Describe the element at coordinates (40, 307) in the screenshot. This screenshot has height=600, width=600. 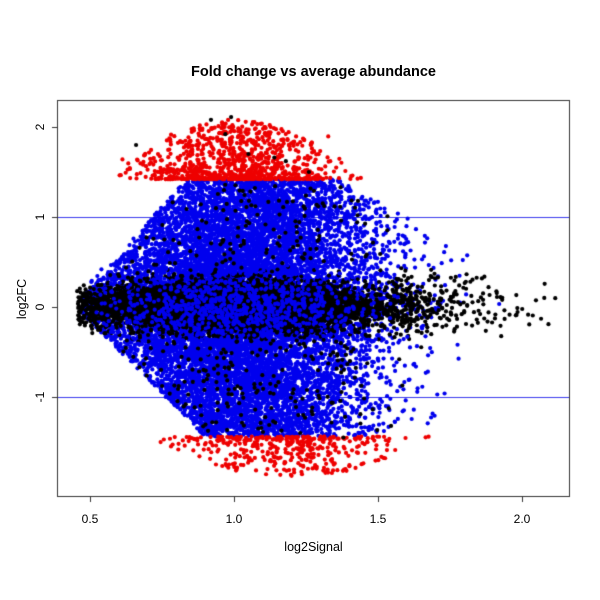
I see `y-tick-label-0: 0` at that location.